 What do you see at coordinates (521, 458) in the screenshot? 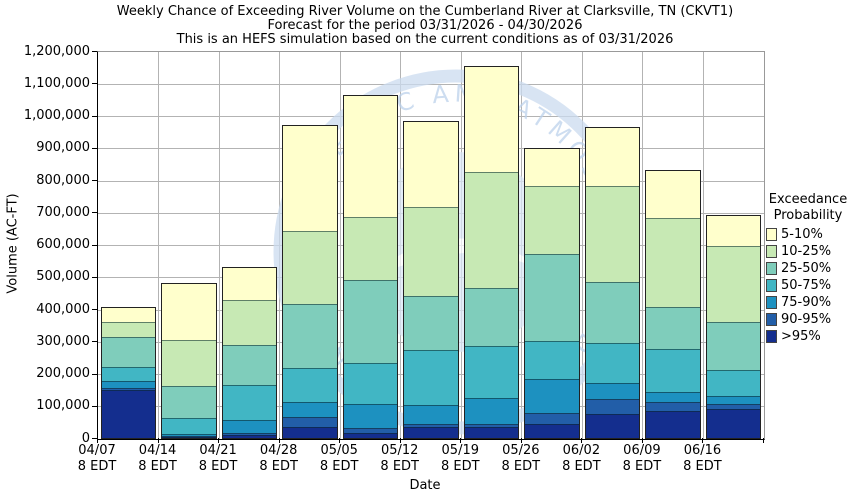
I see `x-axis-tick-label: 05/26 8 EDT` at bounding box center [521, 458].